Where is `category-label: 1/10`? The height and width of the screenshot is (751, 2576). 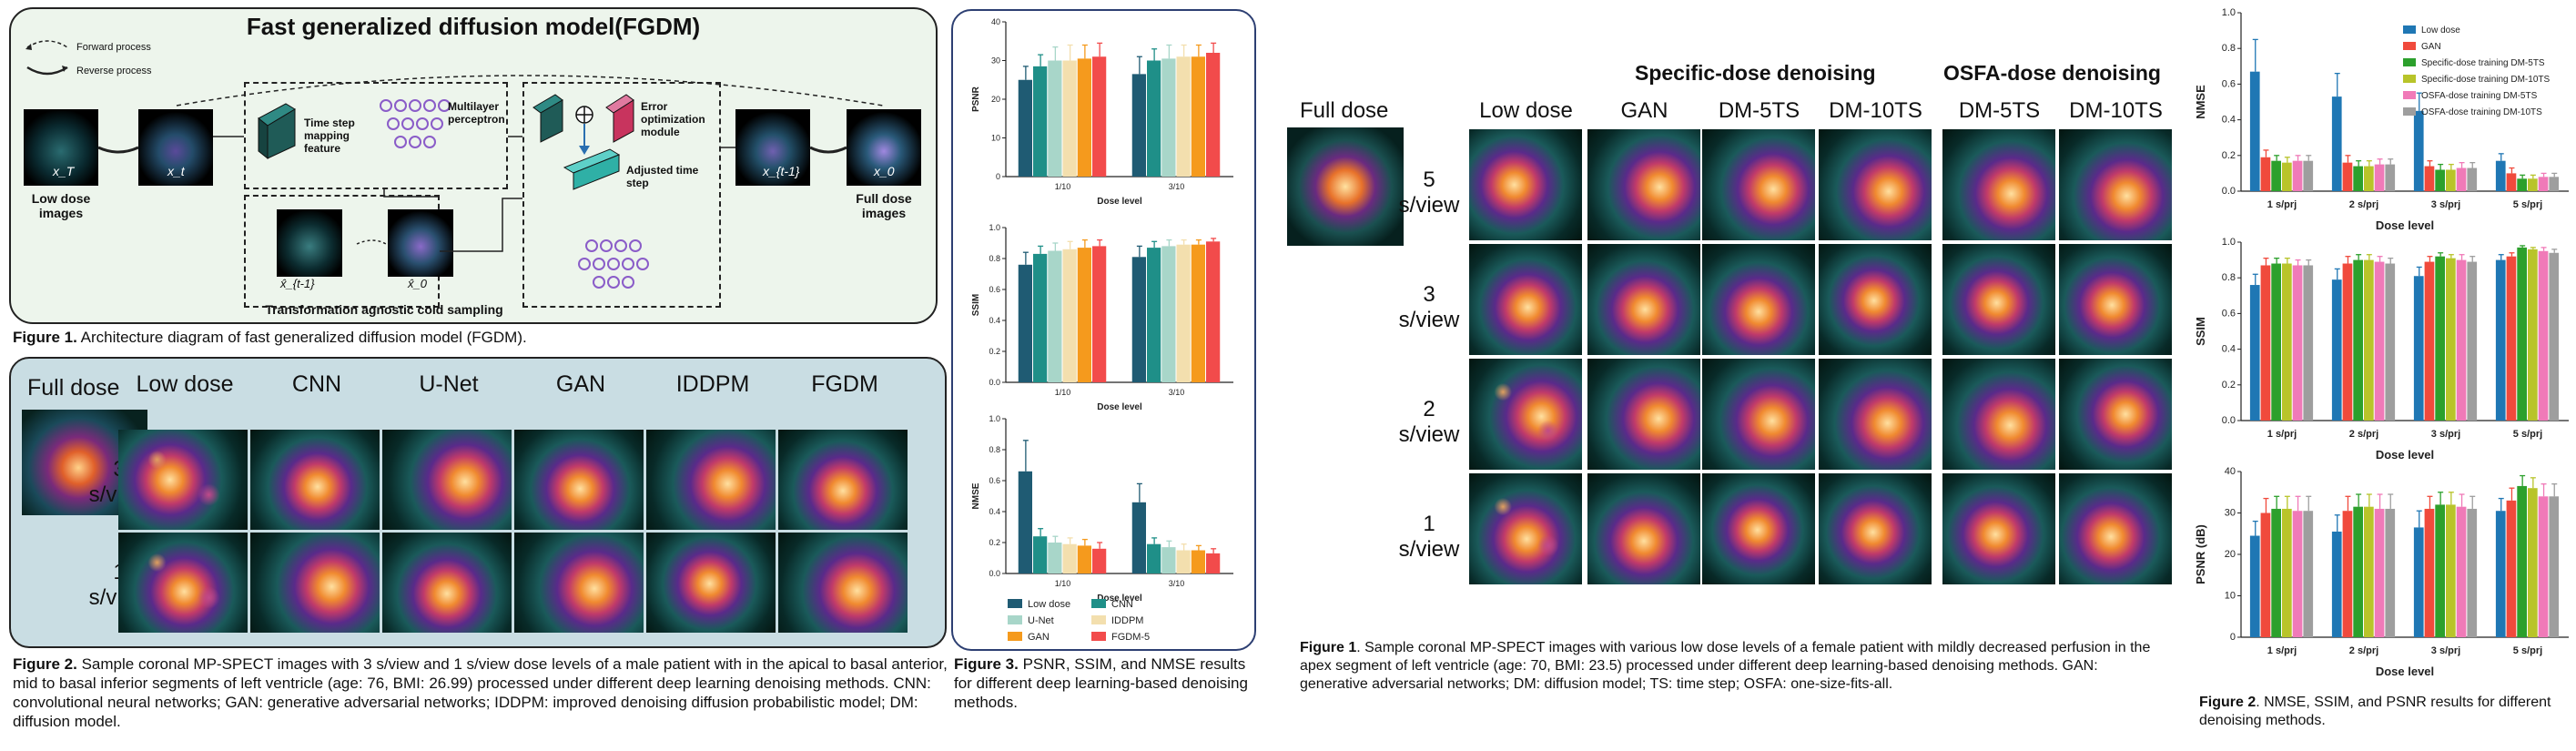
category-label: 1/10 is located at coordinates (1063, 392).